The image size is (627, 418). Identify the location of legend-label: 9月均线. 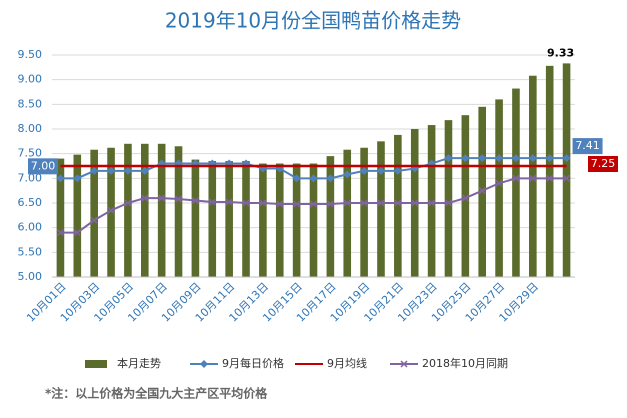
(347, 363).